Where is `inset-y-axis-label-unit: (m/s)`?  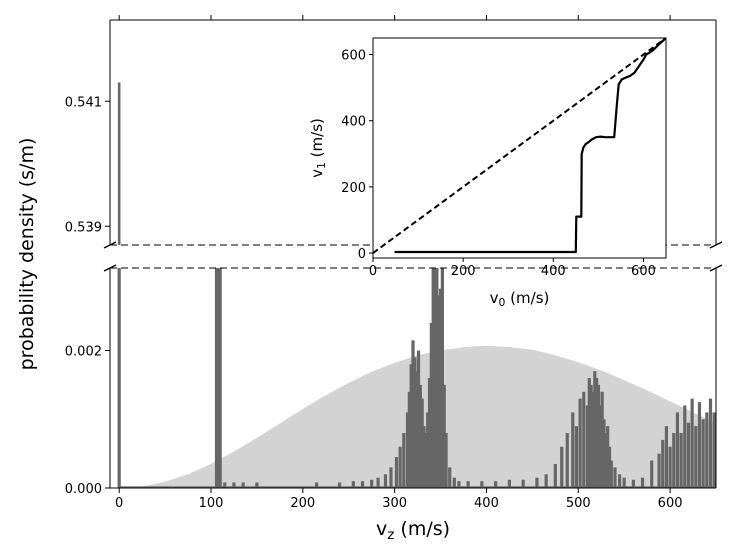
inset-y-axis-label-unit: (m/s) is located at coordinates (317, 140).